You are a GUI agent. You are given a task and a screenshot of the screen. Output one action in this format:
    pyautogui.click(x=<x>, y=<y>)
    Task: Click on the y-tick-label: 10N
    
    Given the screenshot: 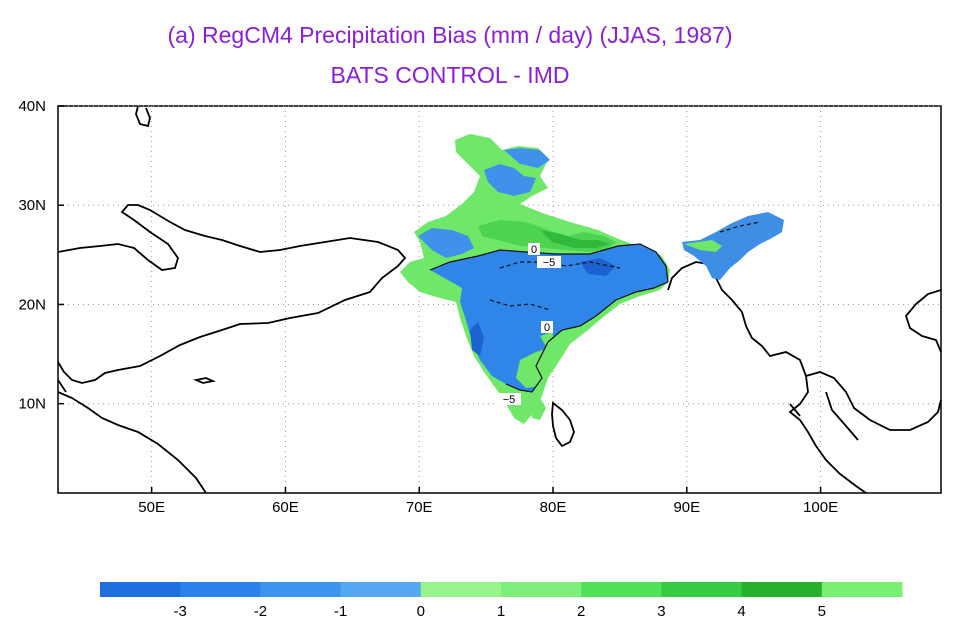 What is the action you would take?
    pyautogui.click(x=32, y=404)
    